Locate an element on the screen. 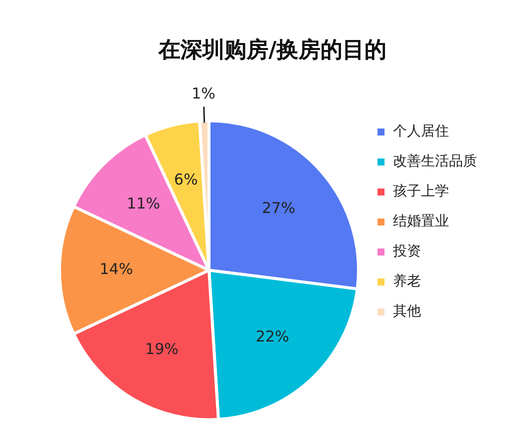 The width and height of the screenshot is (515, 444). data-label: 27% is located at coordinates (279, 207).